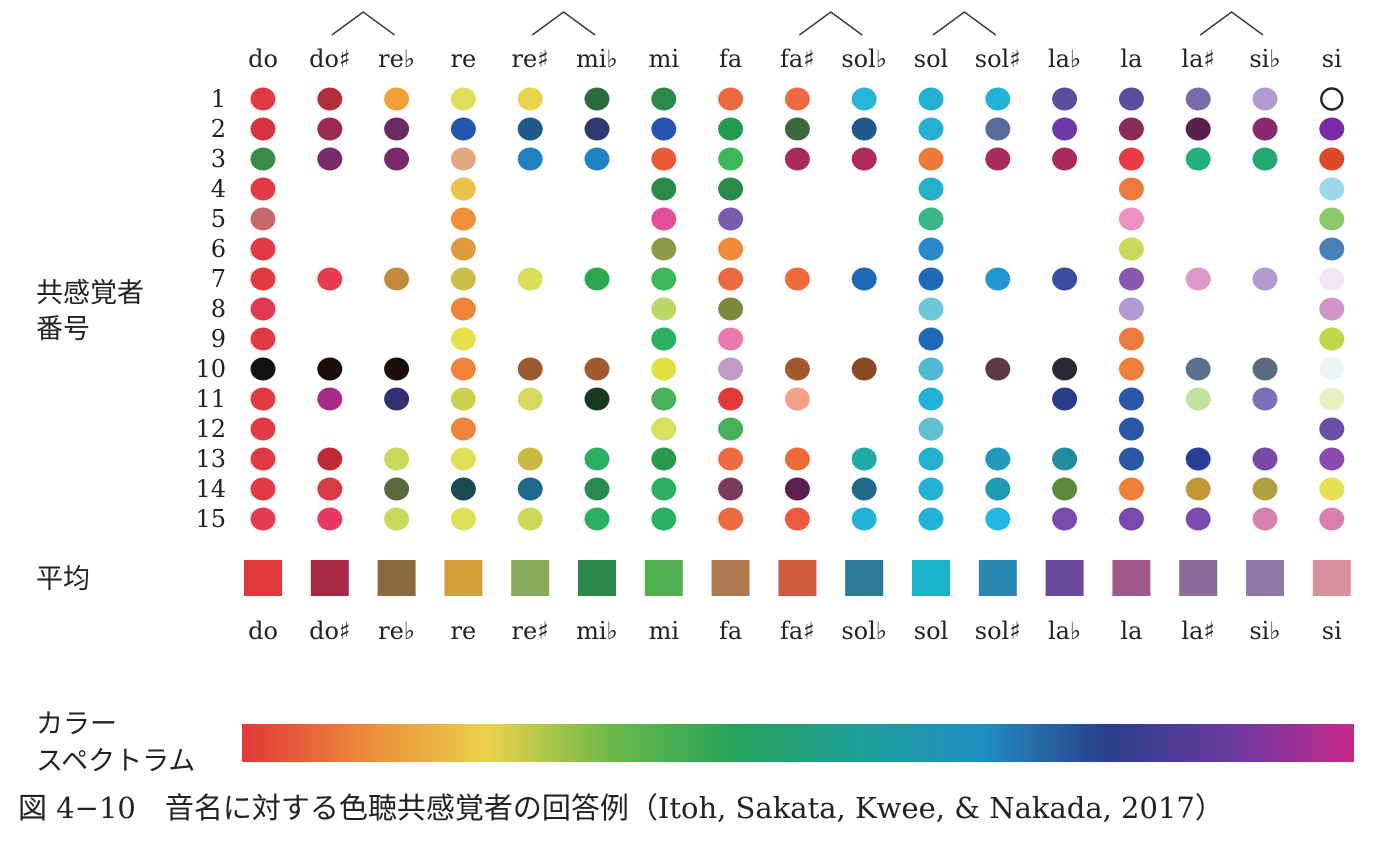  What do you see at coordinates (1131, 309) in the screenshot?
I see `dot-s8-la` at bounding box center [1131, 309].